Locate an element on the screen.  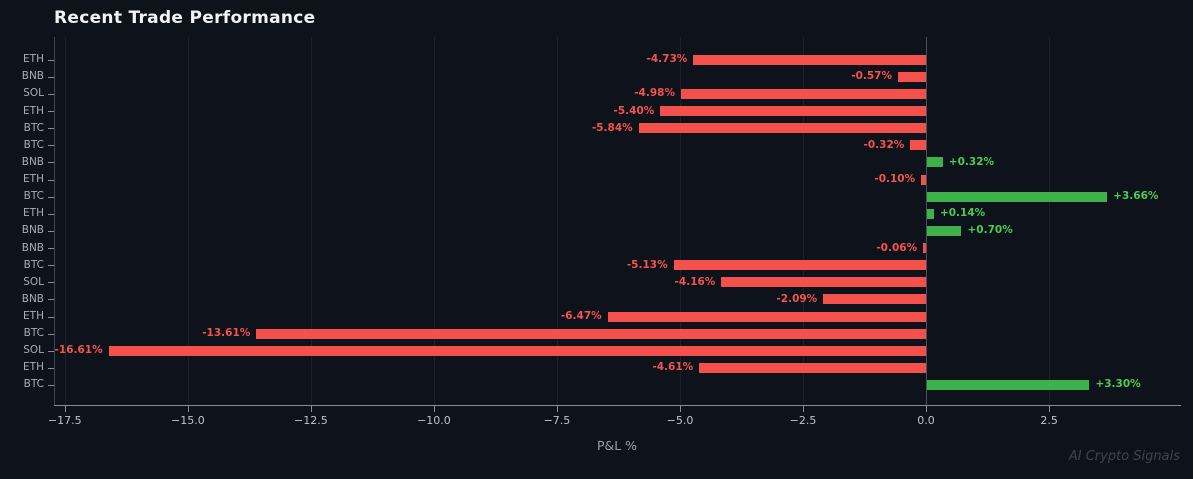
bar-value-label: -4.61% is located at coordinates (673, 367).